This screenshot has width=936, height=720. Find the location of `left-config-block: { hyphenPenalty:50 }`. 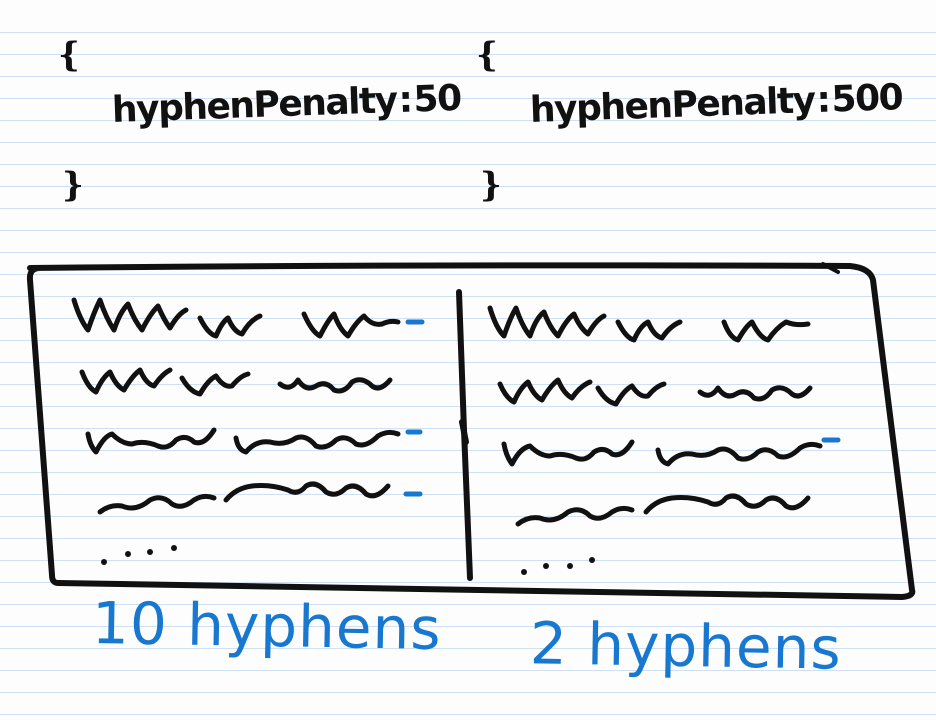

left-config-block: { hyphenPenalty:50 } is located at coordinates (260, 123).